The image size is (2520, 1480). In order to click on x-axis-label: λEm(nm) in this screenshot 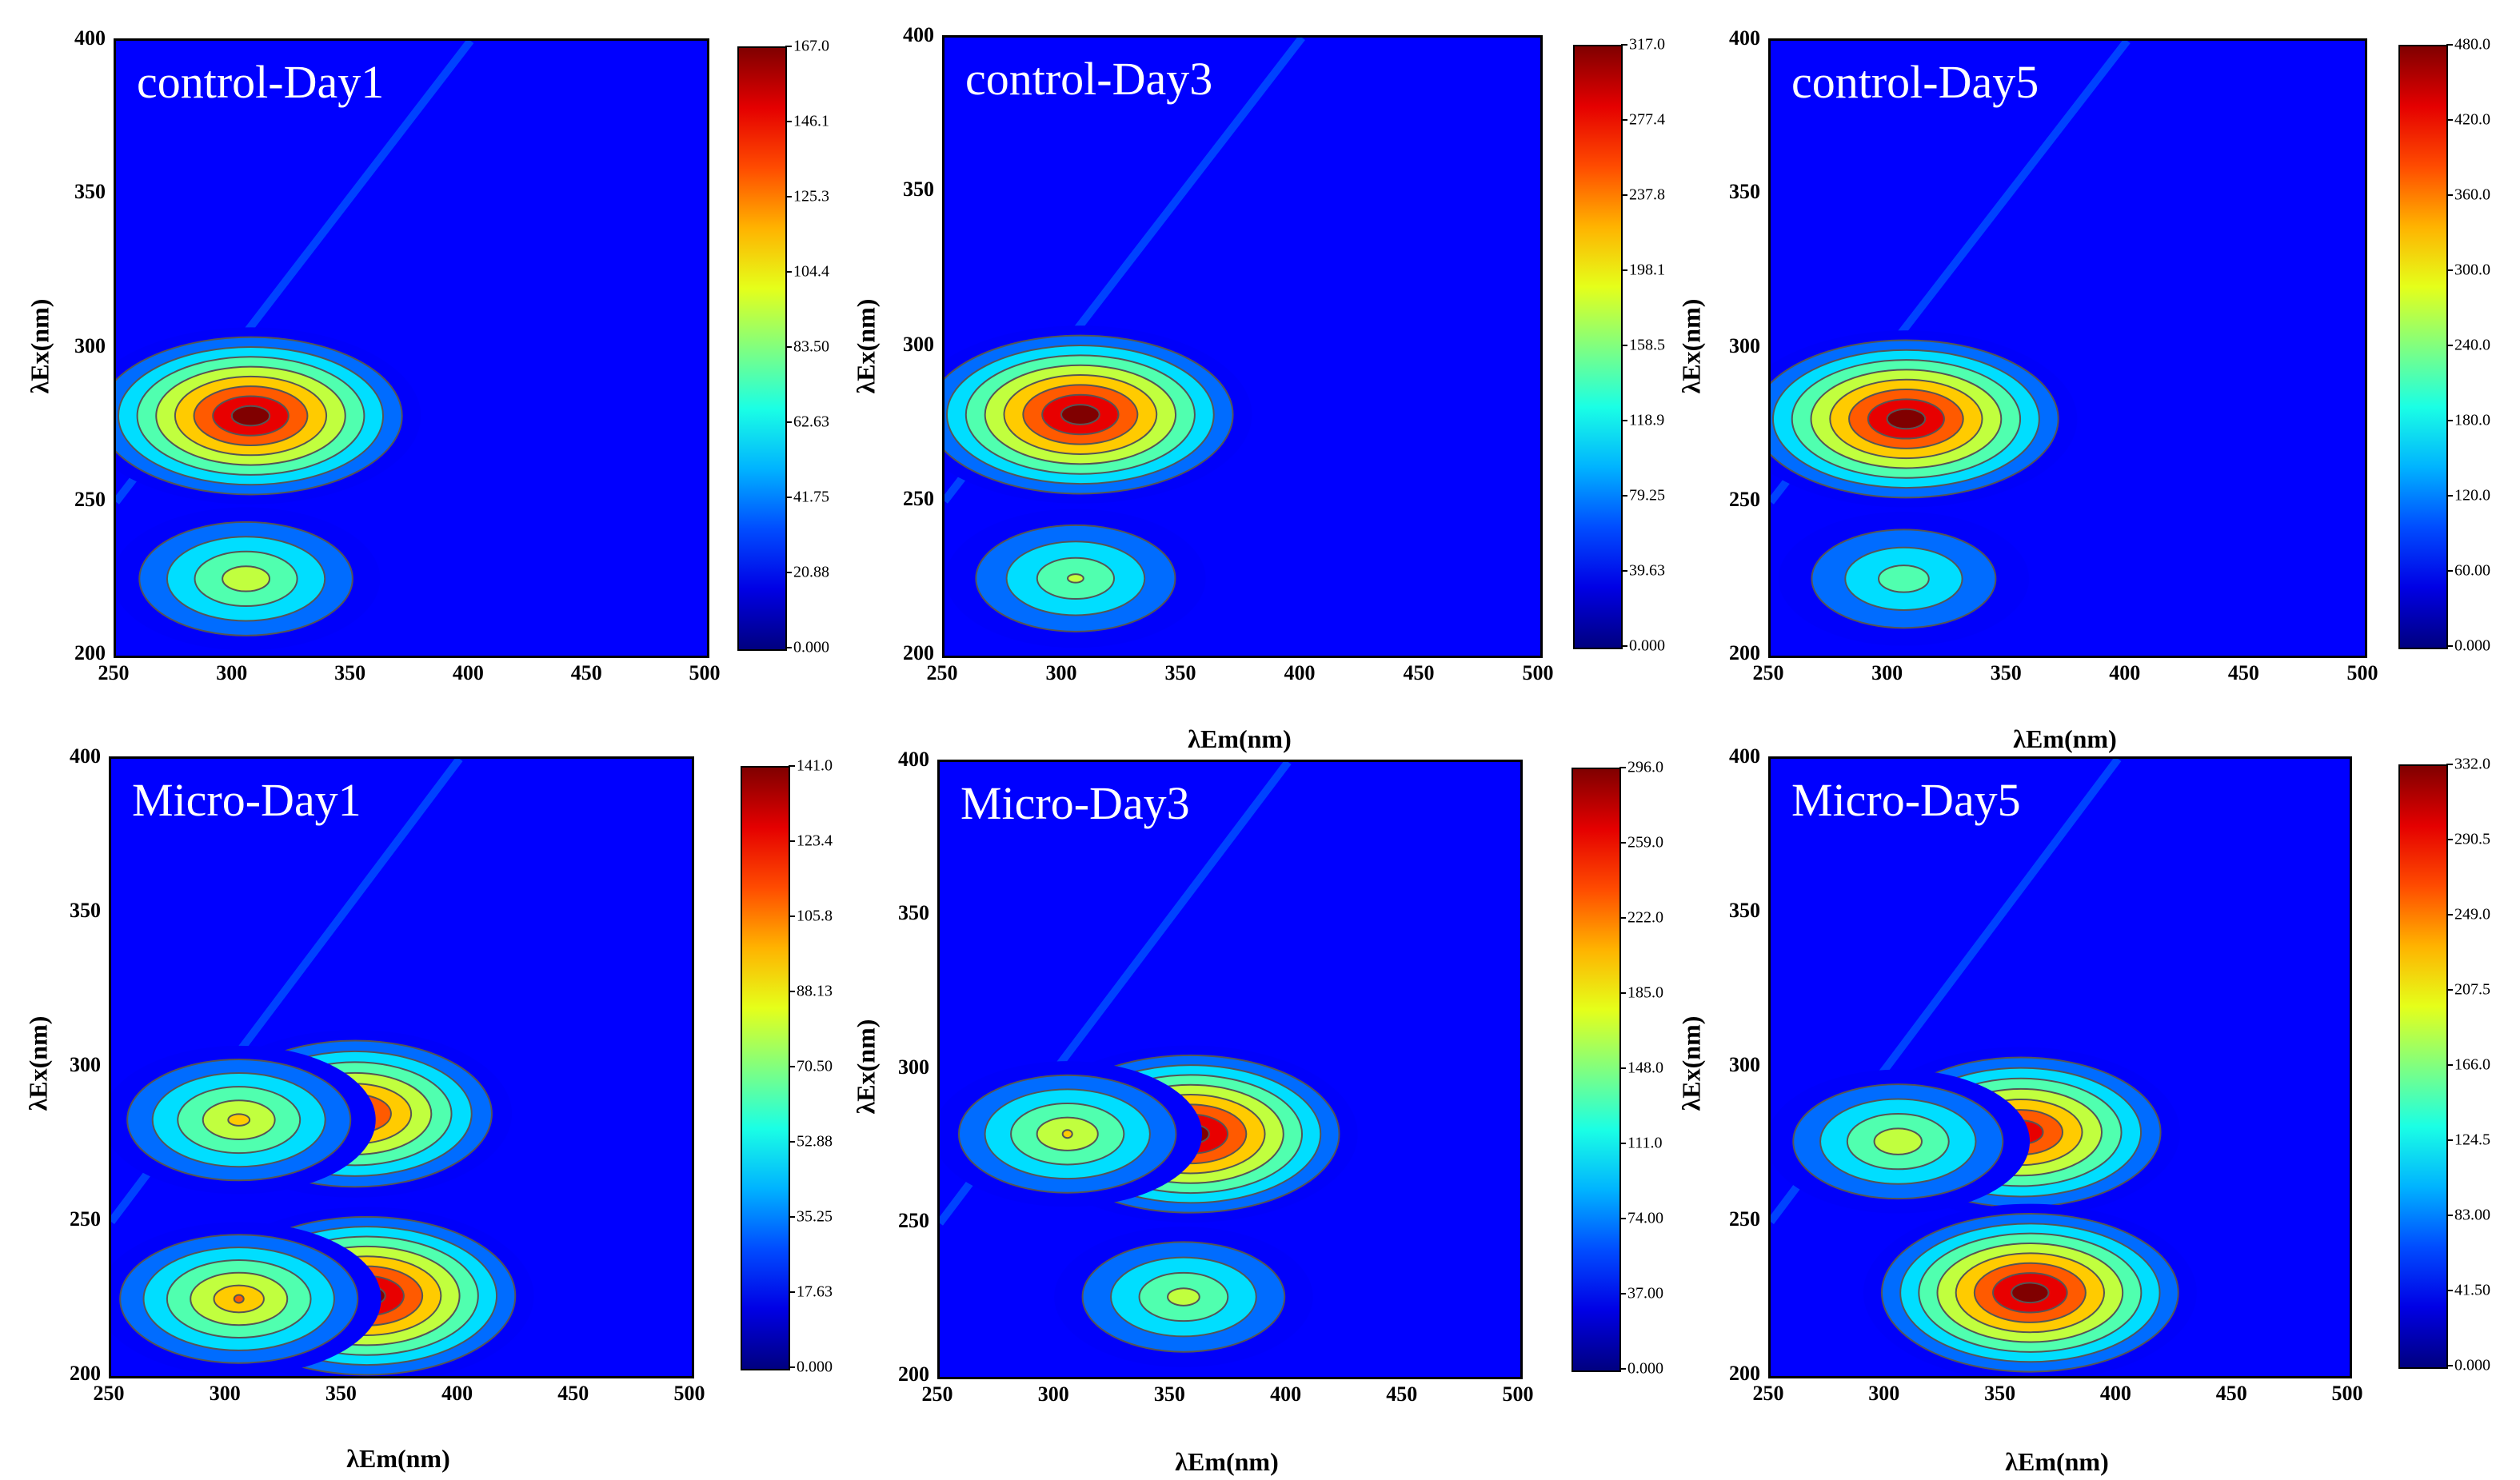, I will do `click(2057, 1461)`.